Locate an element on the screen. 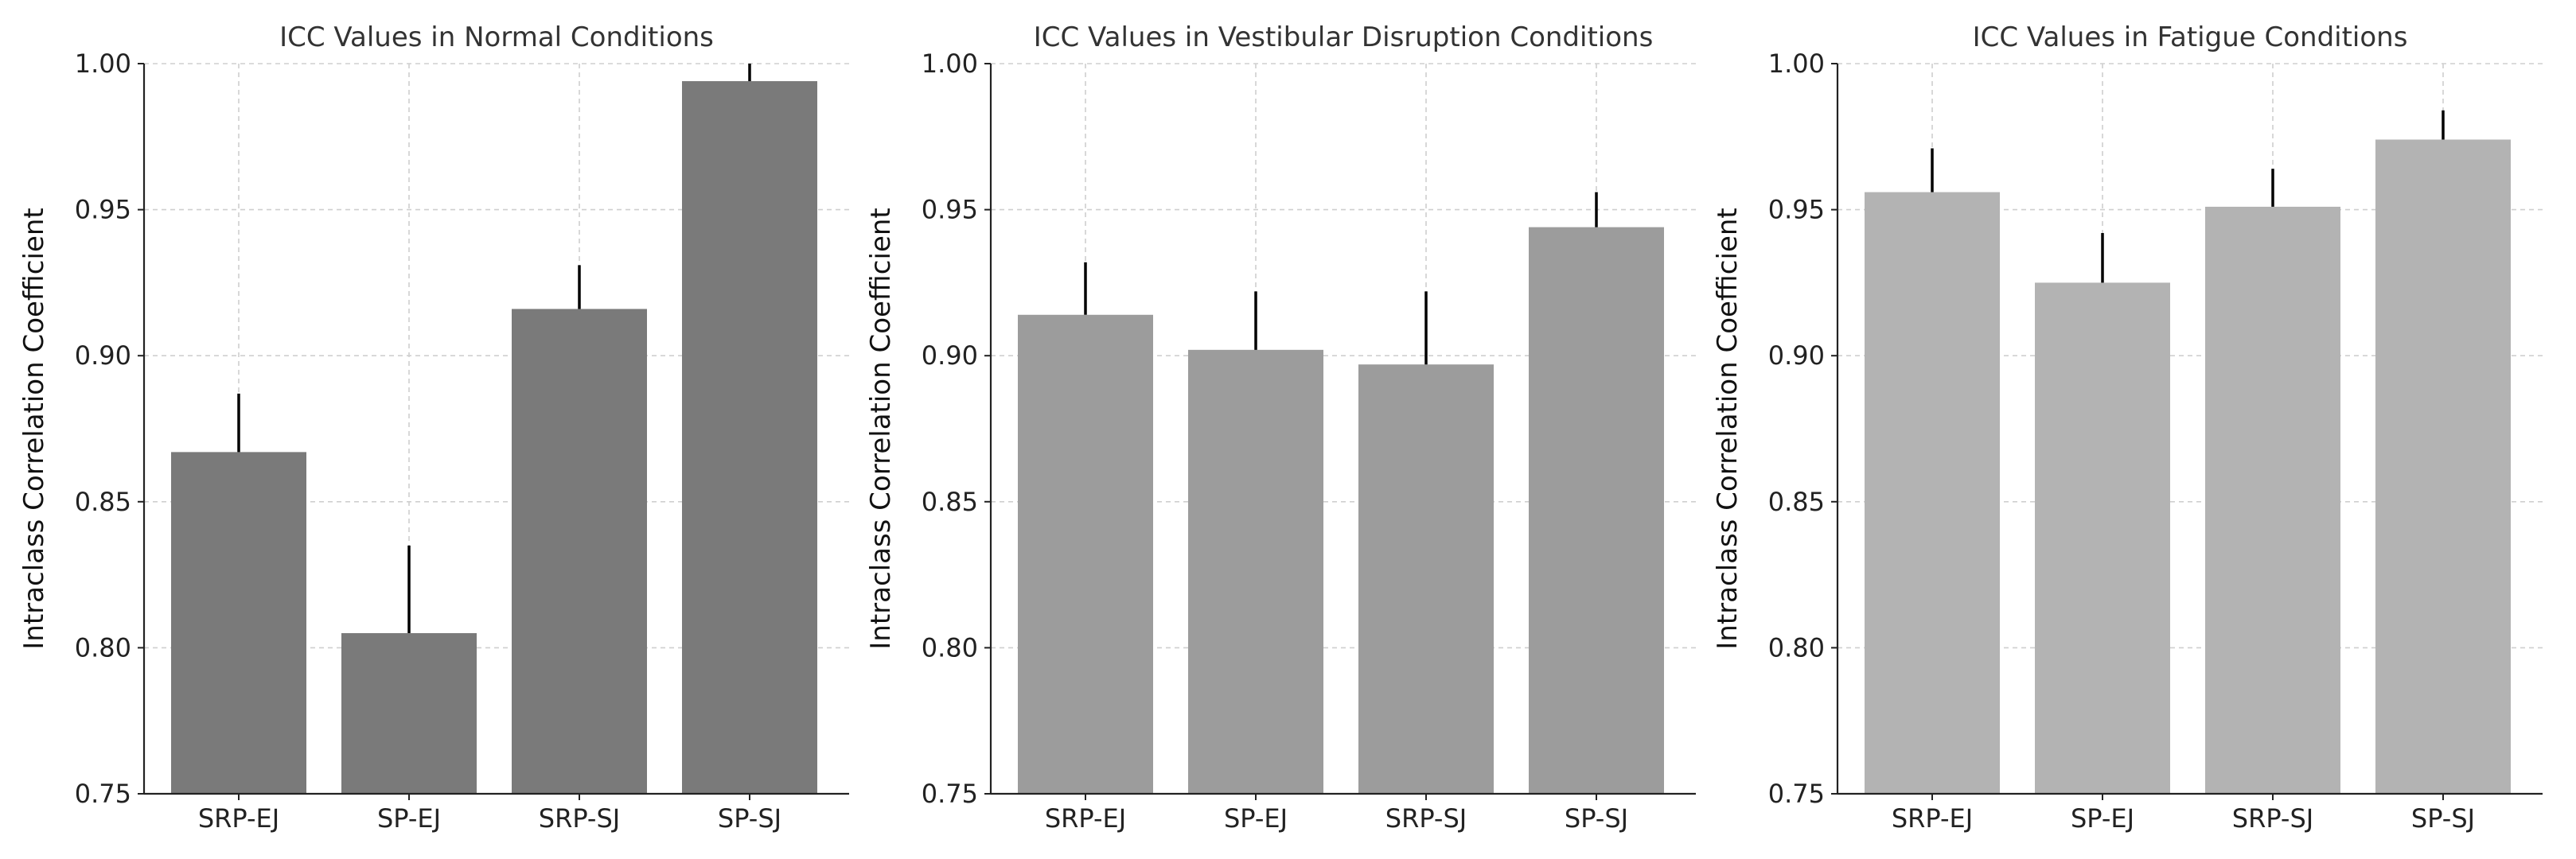 The image size is (2576, 859). chart-title: ICC Values in Fatigue Conditions is located at coordinates (2190, 37).